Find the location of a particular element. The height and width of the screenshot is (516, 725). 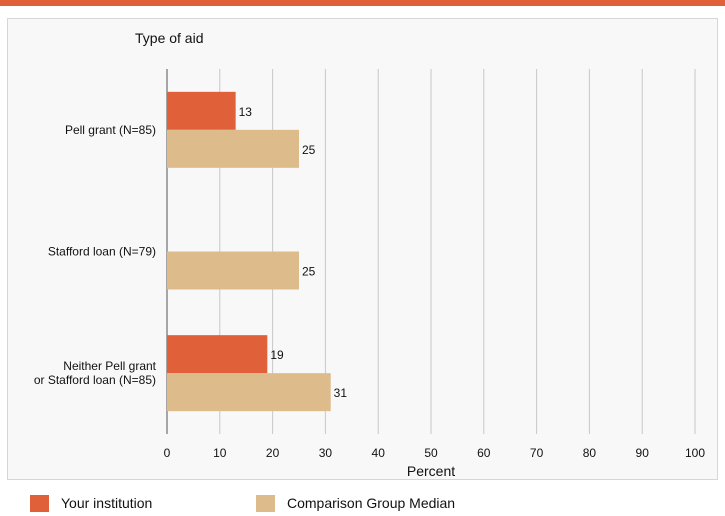

legend-label-comparison-group-median: Comparison Group Median is located at coordinates (371, 503).